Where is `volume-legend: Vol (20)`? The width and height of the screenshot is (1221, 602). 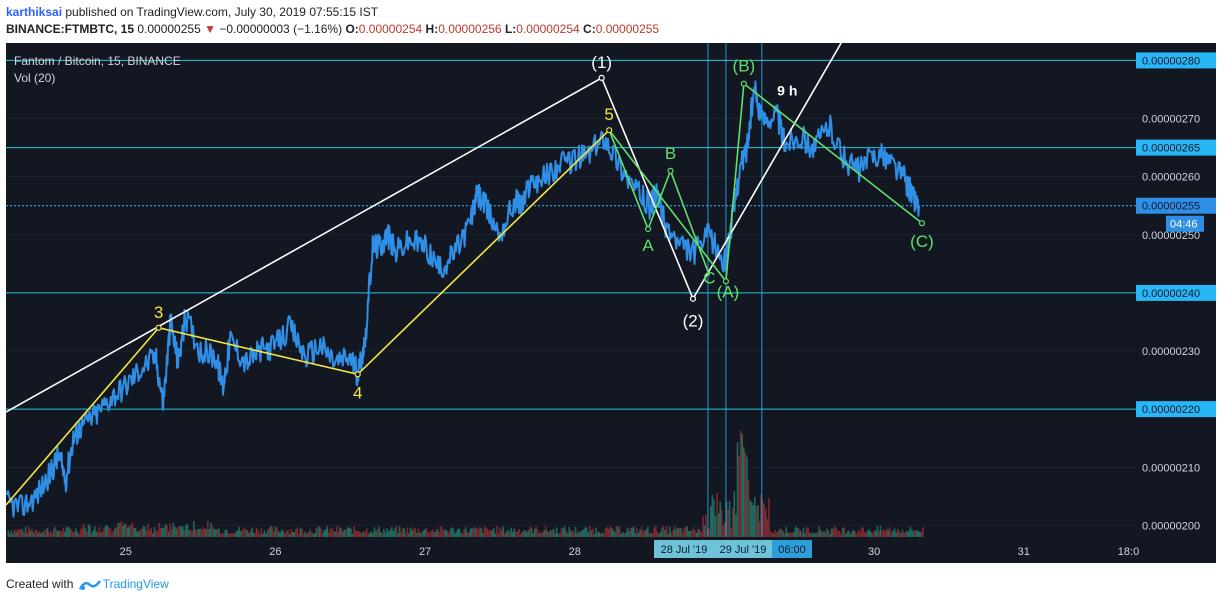
volume-legend: Vol (20) is located at coordinates (35, 78).